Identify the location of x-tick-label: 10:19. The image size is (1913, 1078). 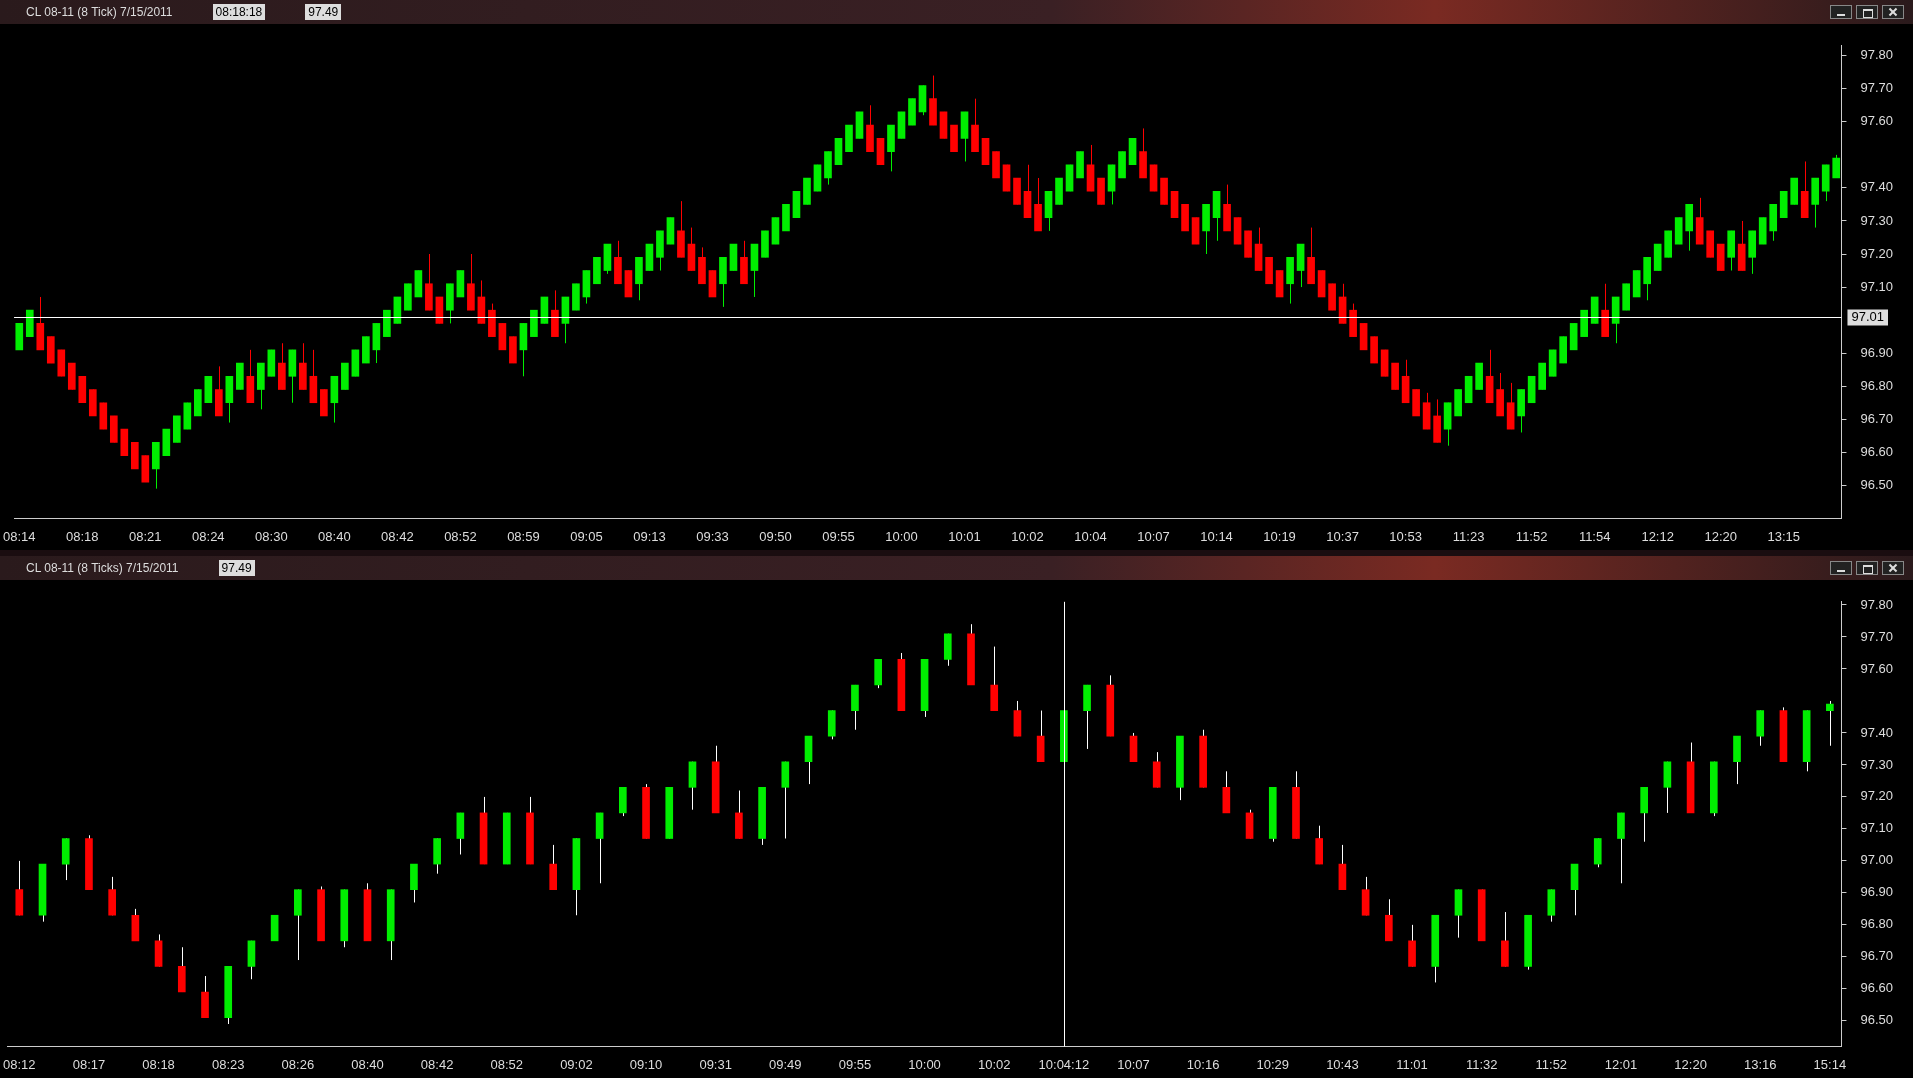
(1279, 536).